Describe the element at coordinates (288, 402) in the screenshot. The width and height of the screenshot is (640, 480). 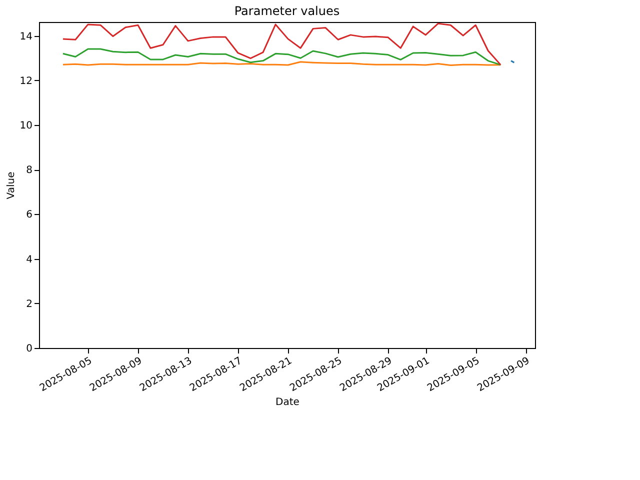
I see `x-axis-title: Date` at that location.